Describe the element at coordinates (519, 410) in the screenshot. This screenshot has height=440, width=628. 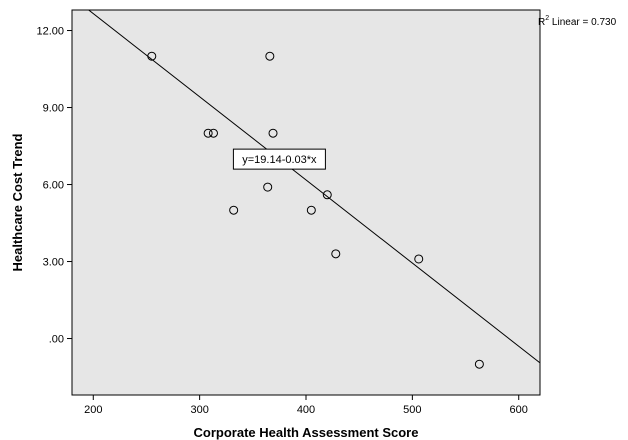
I see `x-tick-label: 600` at that location.